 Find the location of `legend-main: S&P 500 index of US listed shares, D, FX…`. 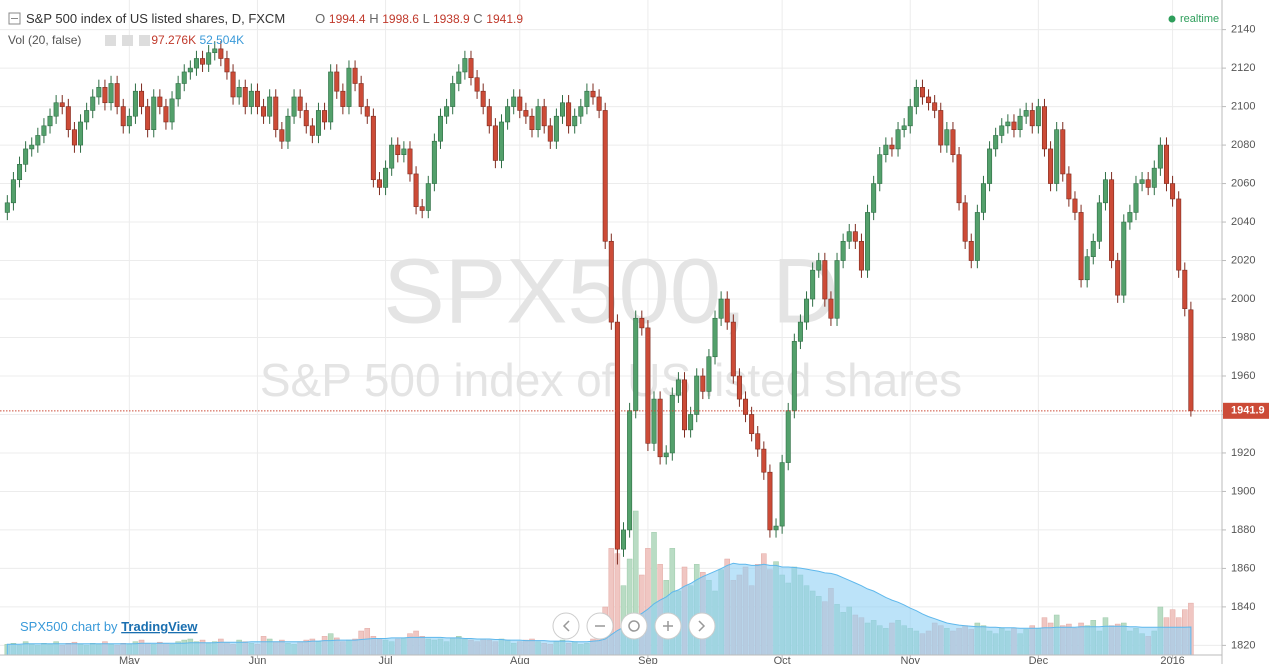

legend-main: S&P 500 index of US listed shares, D, FX… is located at coordinates (274, 18).